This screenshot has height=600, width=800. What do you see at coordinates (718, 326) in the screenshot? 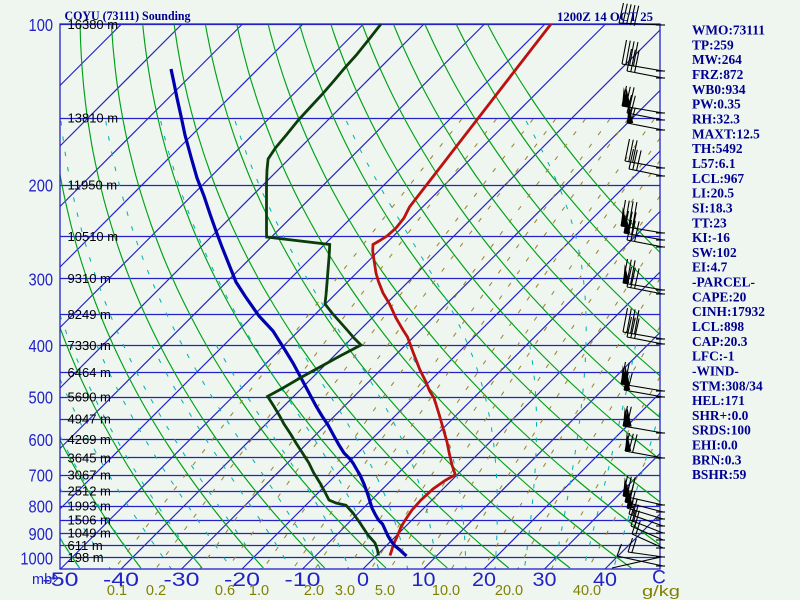
I see `svg-text: LCL:898` at bounding box center [718, 326].